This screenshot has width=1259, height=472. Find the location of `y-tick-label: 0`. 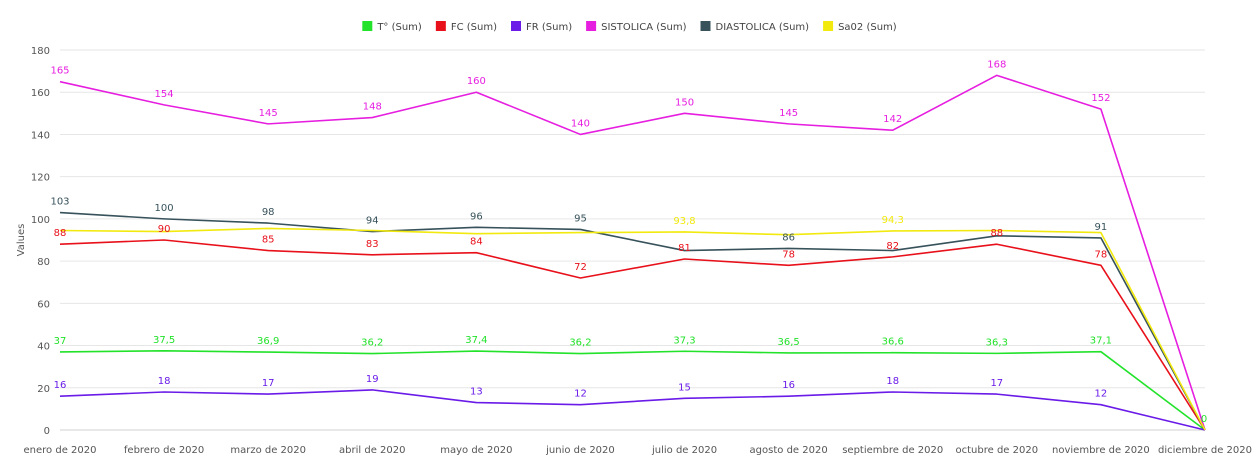

y-tick-label: 0 is located at coordinates (47, 431).